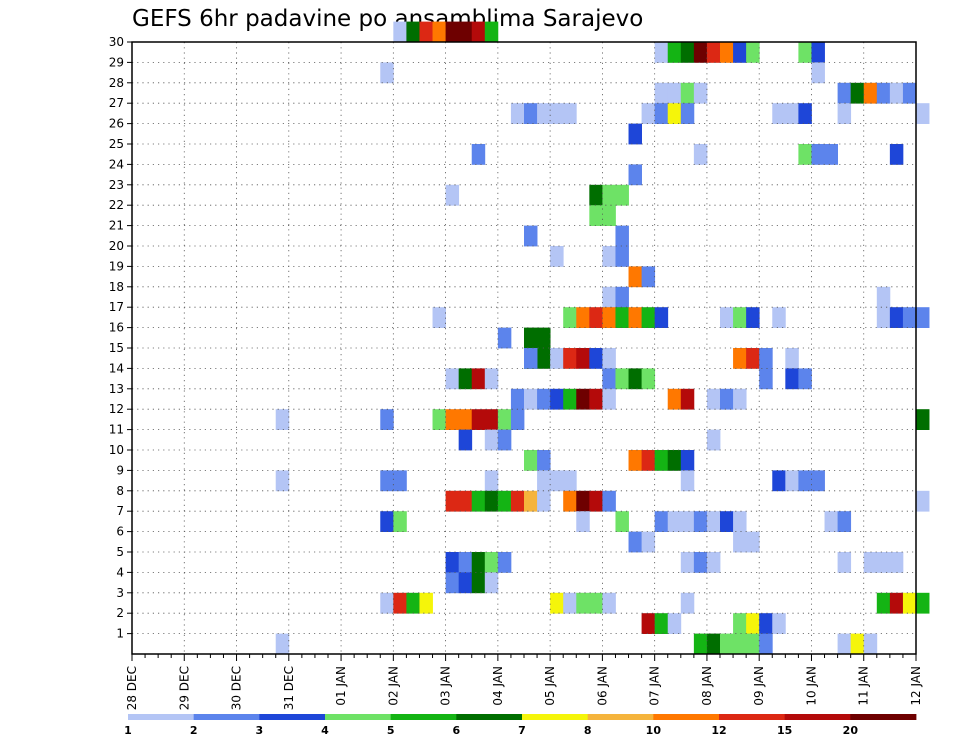 This screenshot has width=960, height=742. Describe the element at coordinates (116, 226) in the screenshot. I see `y-tick-label: 21` at that location.